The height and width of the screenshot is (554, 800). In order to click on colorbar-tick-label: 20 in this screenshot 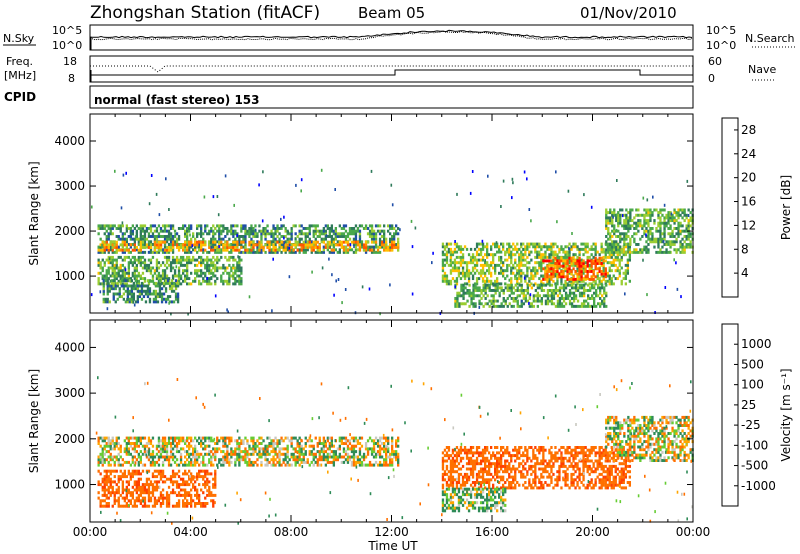, I will do `click(748, 178)`.